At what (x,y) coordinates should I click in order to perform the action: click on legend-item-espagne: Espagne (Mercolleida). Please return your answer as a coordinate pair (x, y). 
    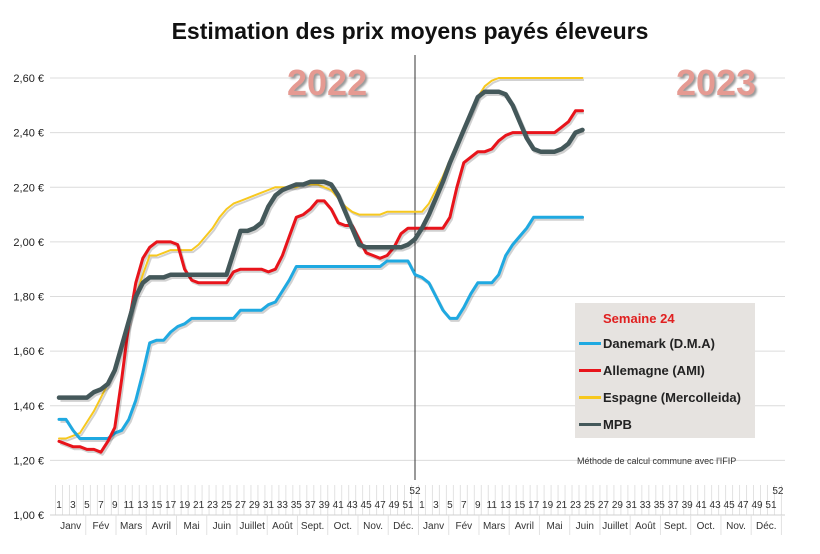
    Looking at the image, I should click on (660, 397).